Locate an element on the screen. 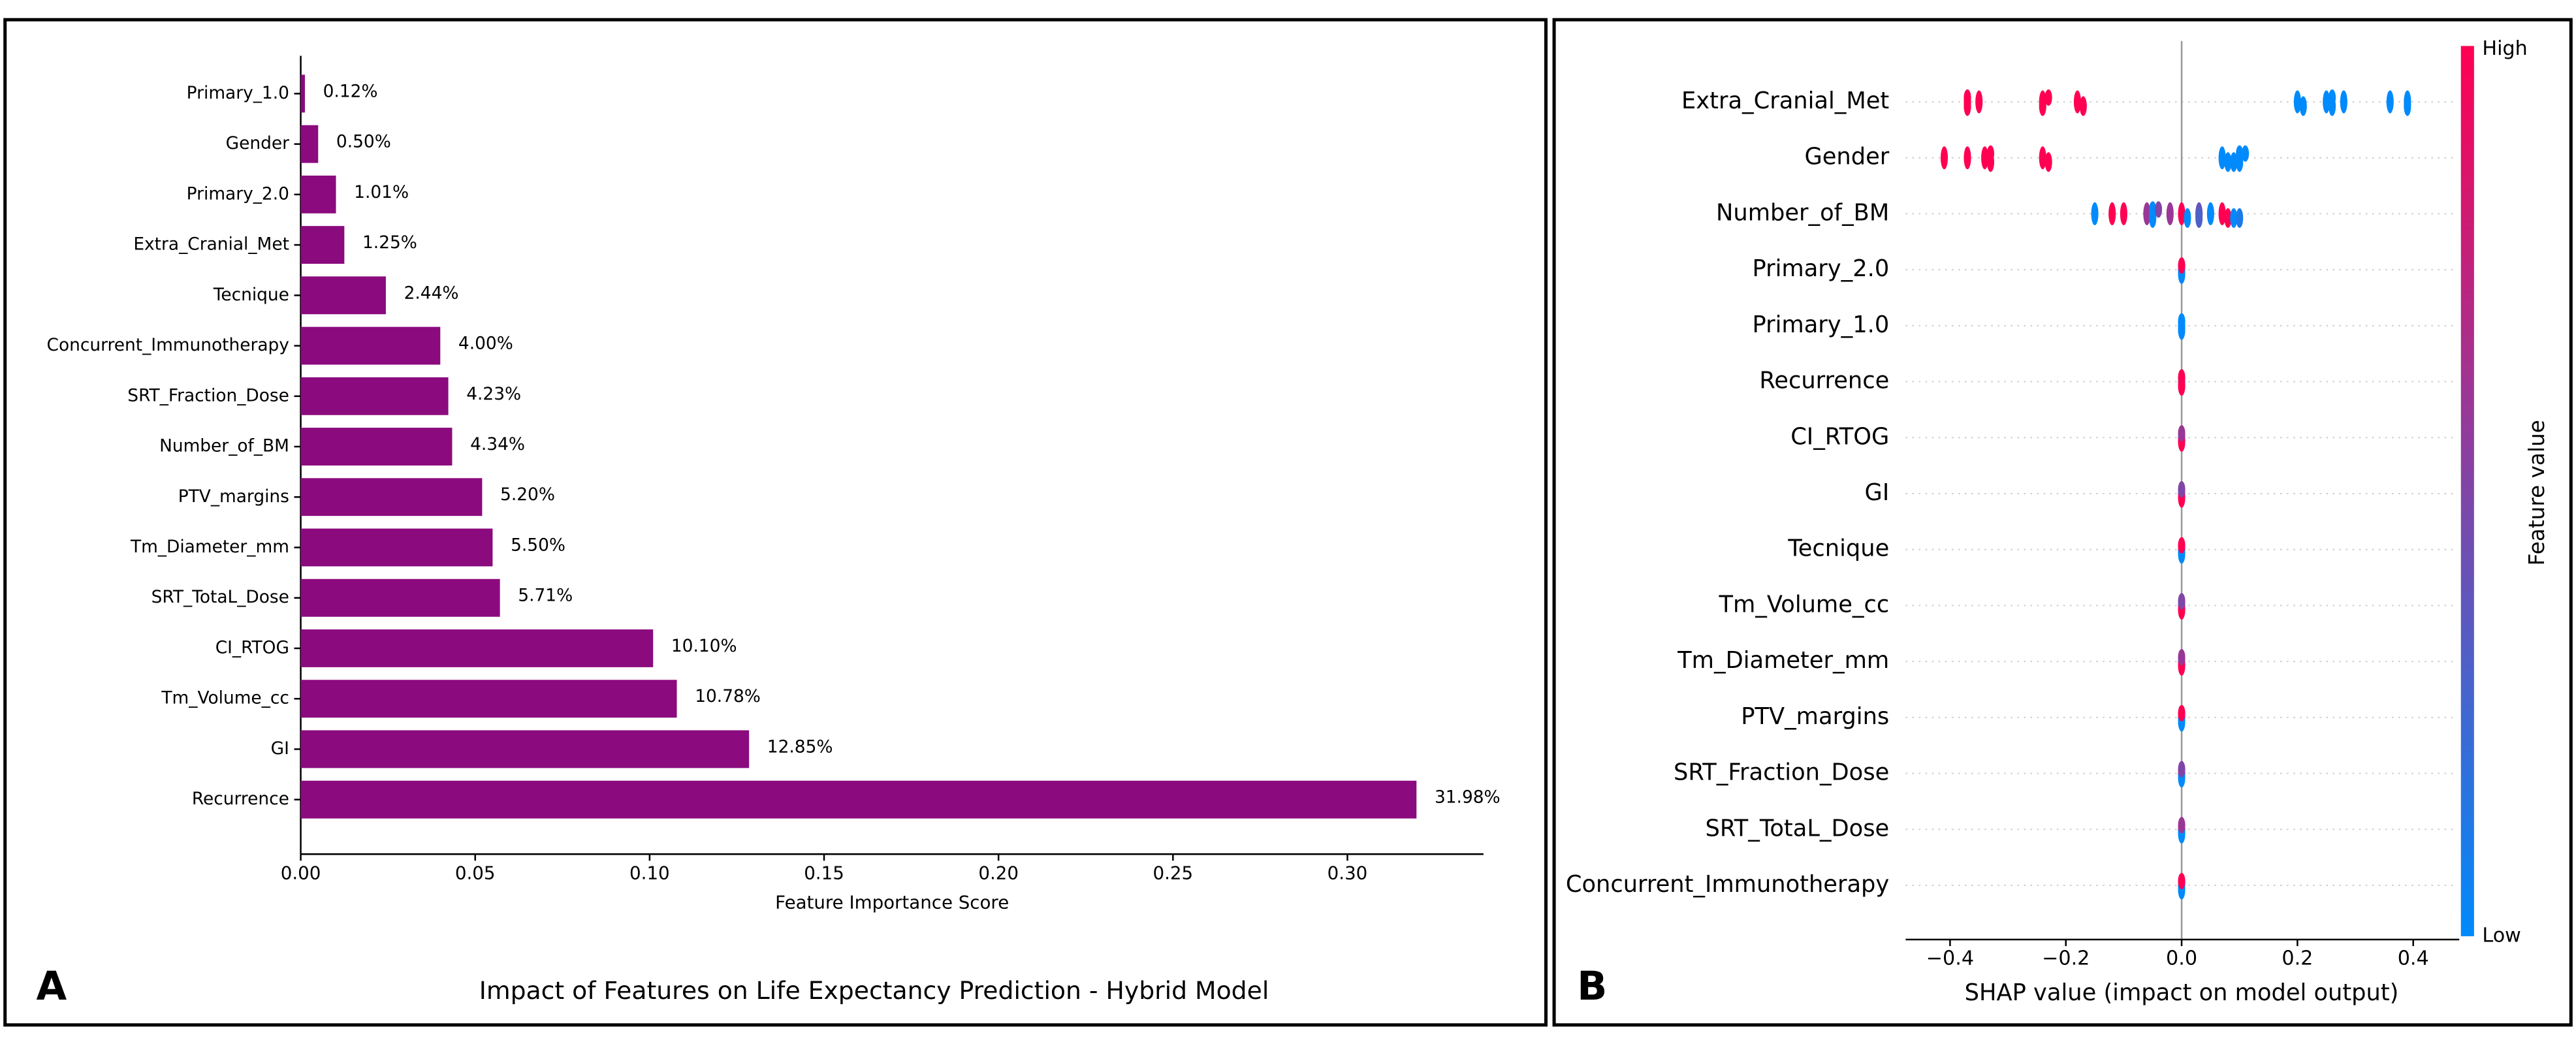 Image resolution: width=2576 pixels, height=1044 pixels. x-tick-label: 0.20 is located at coordinates (998, 872).